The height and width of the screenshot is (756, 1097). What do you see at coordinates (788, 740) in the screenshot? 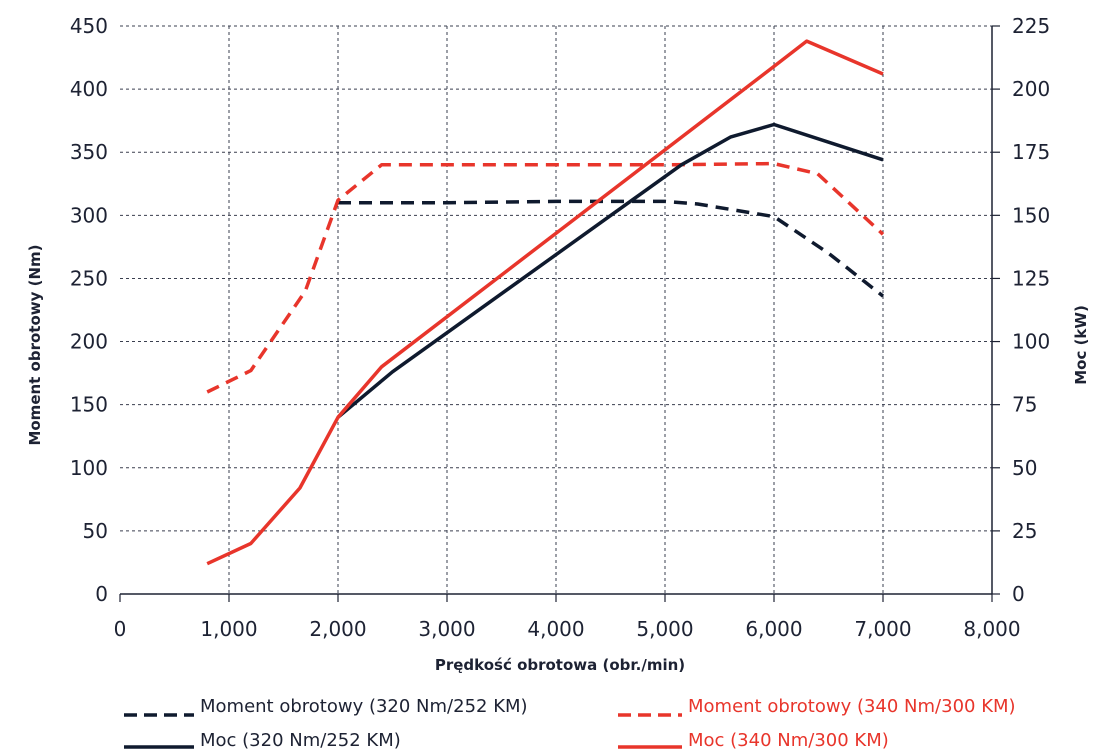
I see `legend-label-4: Moc (340 Nm/300 KM)` at bounding box center [788, 740].